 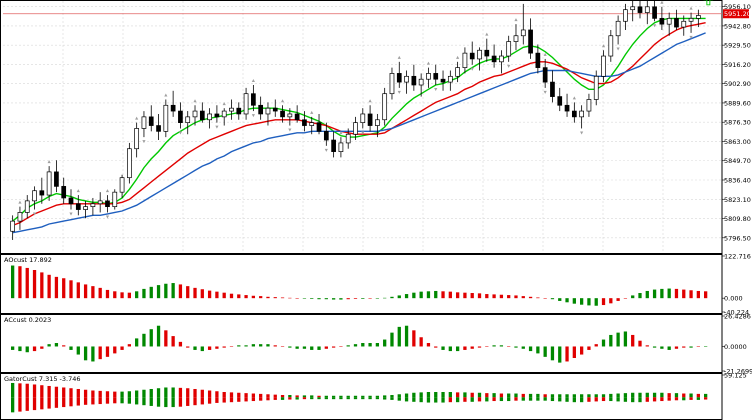 What do you see at coordinates (735, 376) in the screenshot?
I see `y-tick-label: 59.125` at bounding box center [735, 376].